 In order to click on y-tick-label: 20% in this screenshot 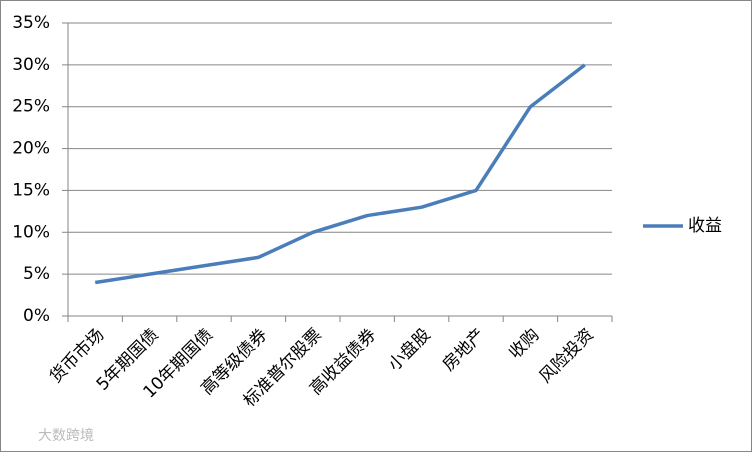, I will do `click(31, 149)`.